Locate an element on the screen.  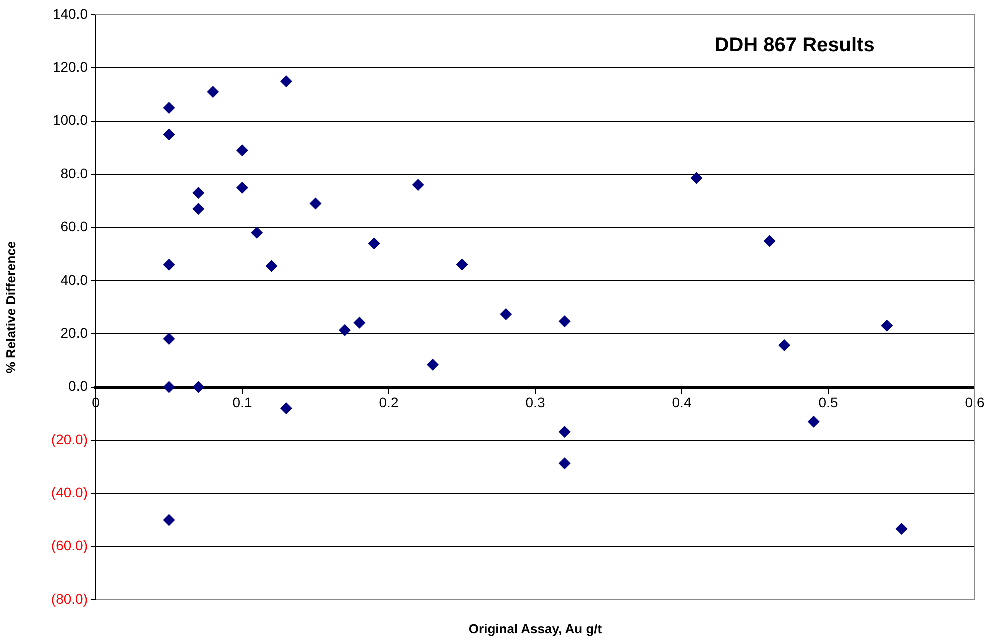
x-tick-label: 0.3 is located at coordinates (536, 402).